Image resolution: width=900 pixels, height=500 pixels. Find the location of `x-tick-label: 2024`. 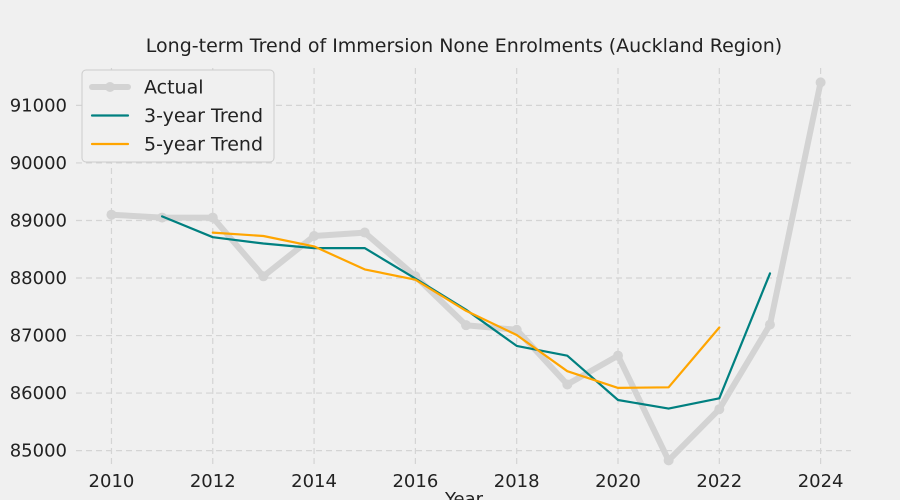

x-tick-label: 2024 is located at coordinates (821, 481).